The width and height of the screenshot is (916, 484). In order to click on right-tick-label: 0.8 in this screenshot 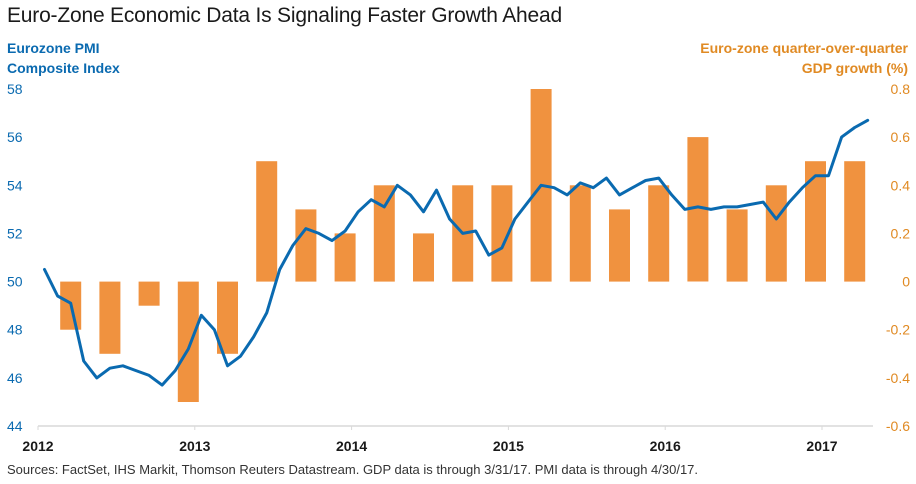, I will do `click(901, 89)`.